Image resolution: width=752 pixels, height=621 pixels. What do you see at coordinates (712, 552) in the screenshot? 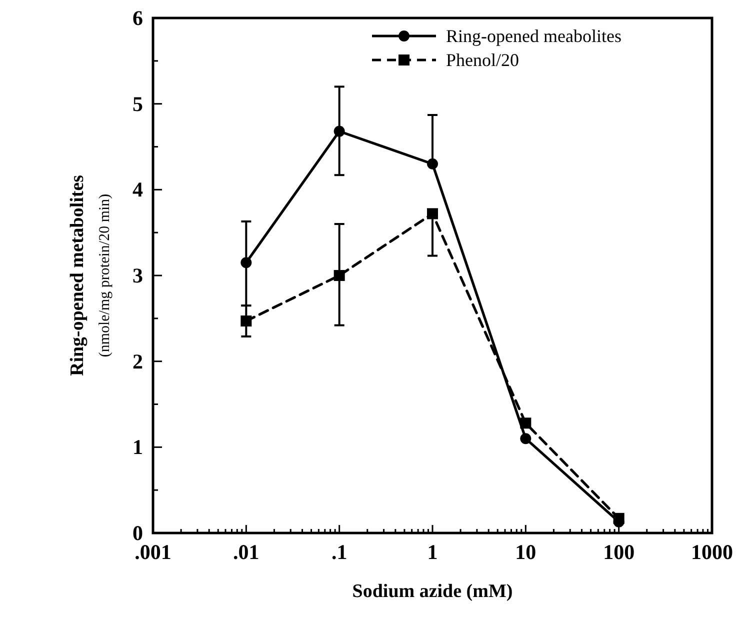
I see `x-tick-label: 1000` at bounding box center [712, 552].